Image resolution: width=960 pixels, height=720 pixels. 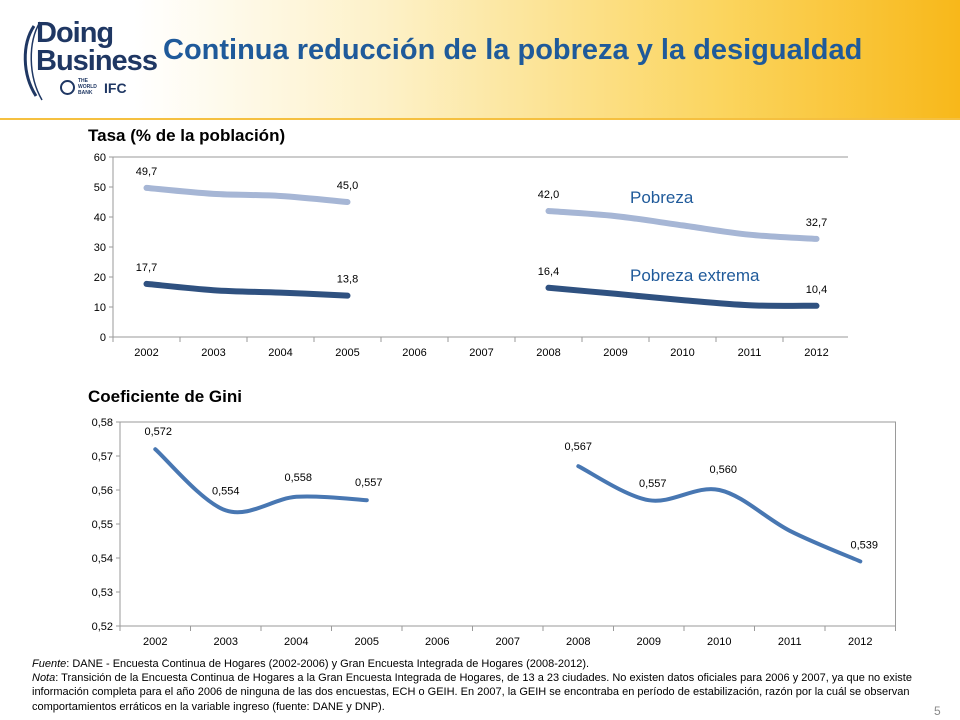 What do you see at coordinates (100, 278) in the screenshot?
I see `y-tick-label: 20` at bounding box center [100, 278].